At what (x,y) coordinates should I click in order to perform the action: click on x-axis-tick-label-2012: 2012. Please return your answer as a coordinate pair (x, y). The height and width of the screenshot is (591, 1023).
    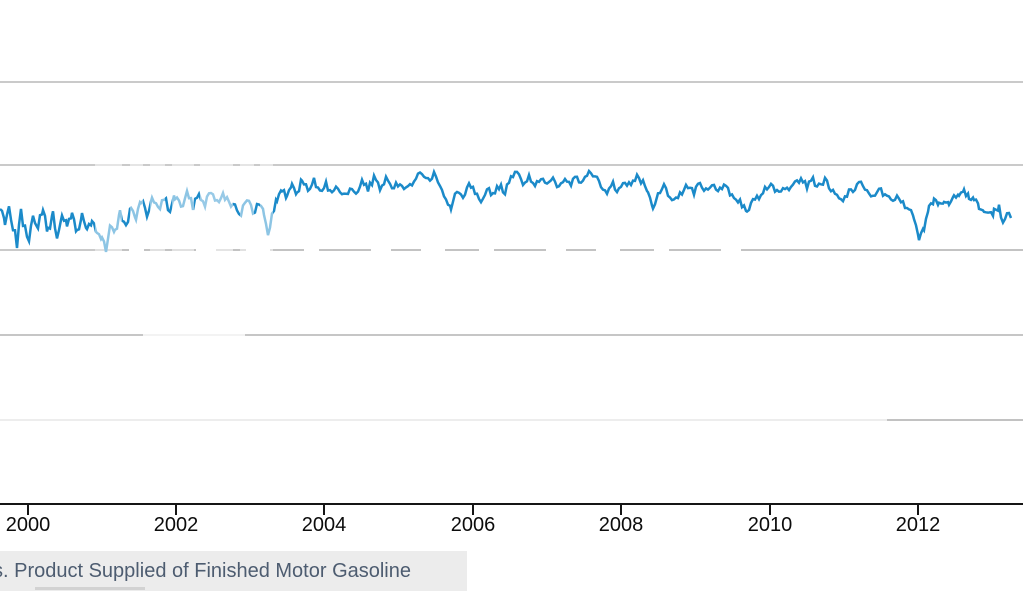
    Looking at the image, I should click on (918, 525).